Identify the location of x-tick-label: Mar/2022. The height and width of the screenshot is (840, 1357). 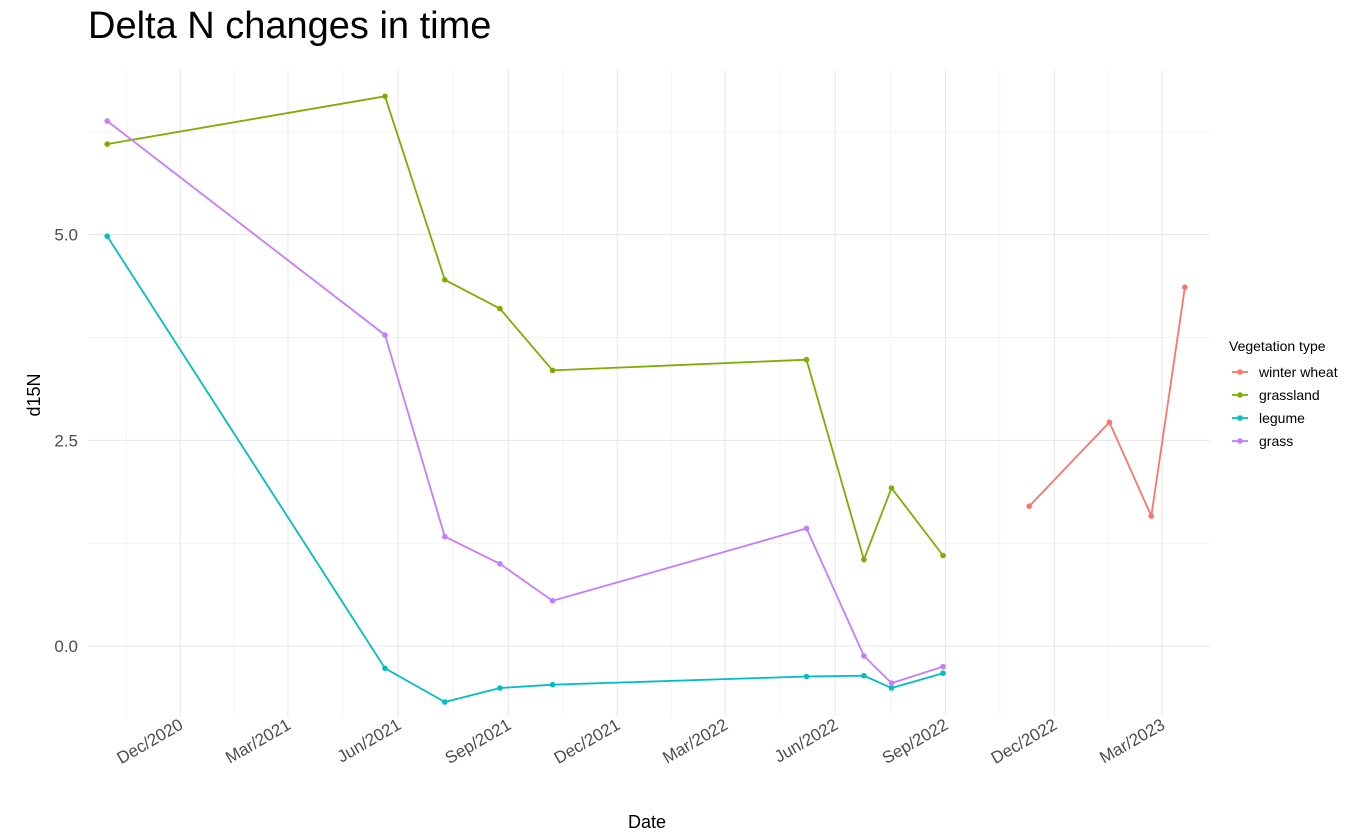
(695, 741).